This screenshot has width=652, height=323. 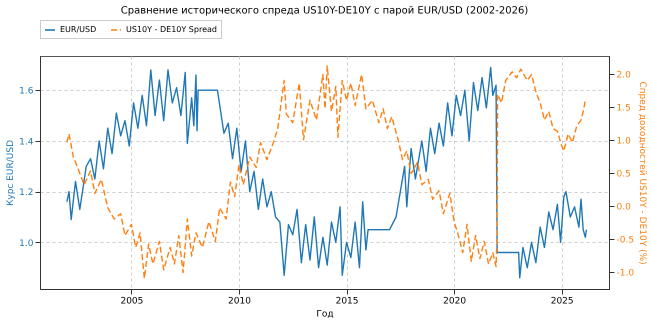 What do you see at coordinates (623, 108) in the screenshot?
I see `y2-tick-label: 1.5` at bounding box center [623, 108].